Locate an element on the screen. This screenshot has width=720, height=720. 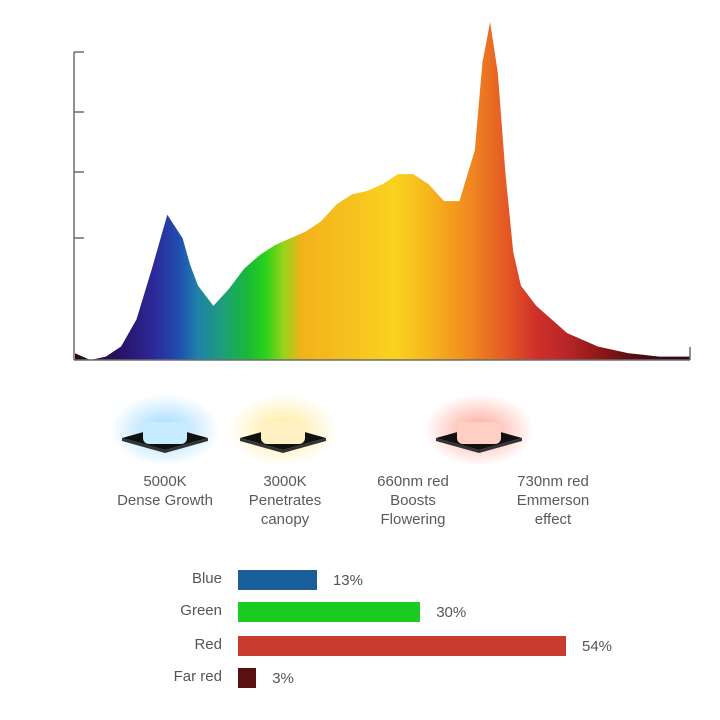
caption-line: canopy is located at coordinates (285, 519).